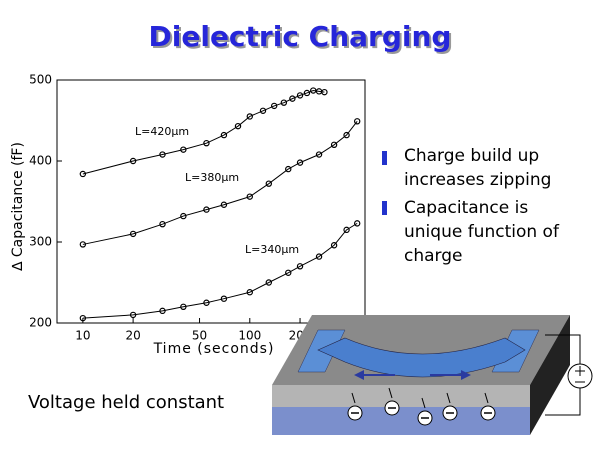  What do you see at coordinates (550, 375) in the screenshot?
I see `substrate-side` at bounding box center [550, 375].